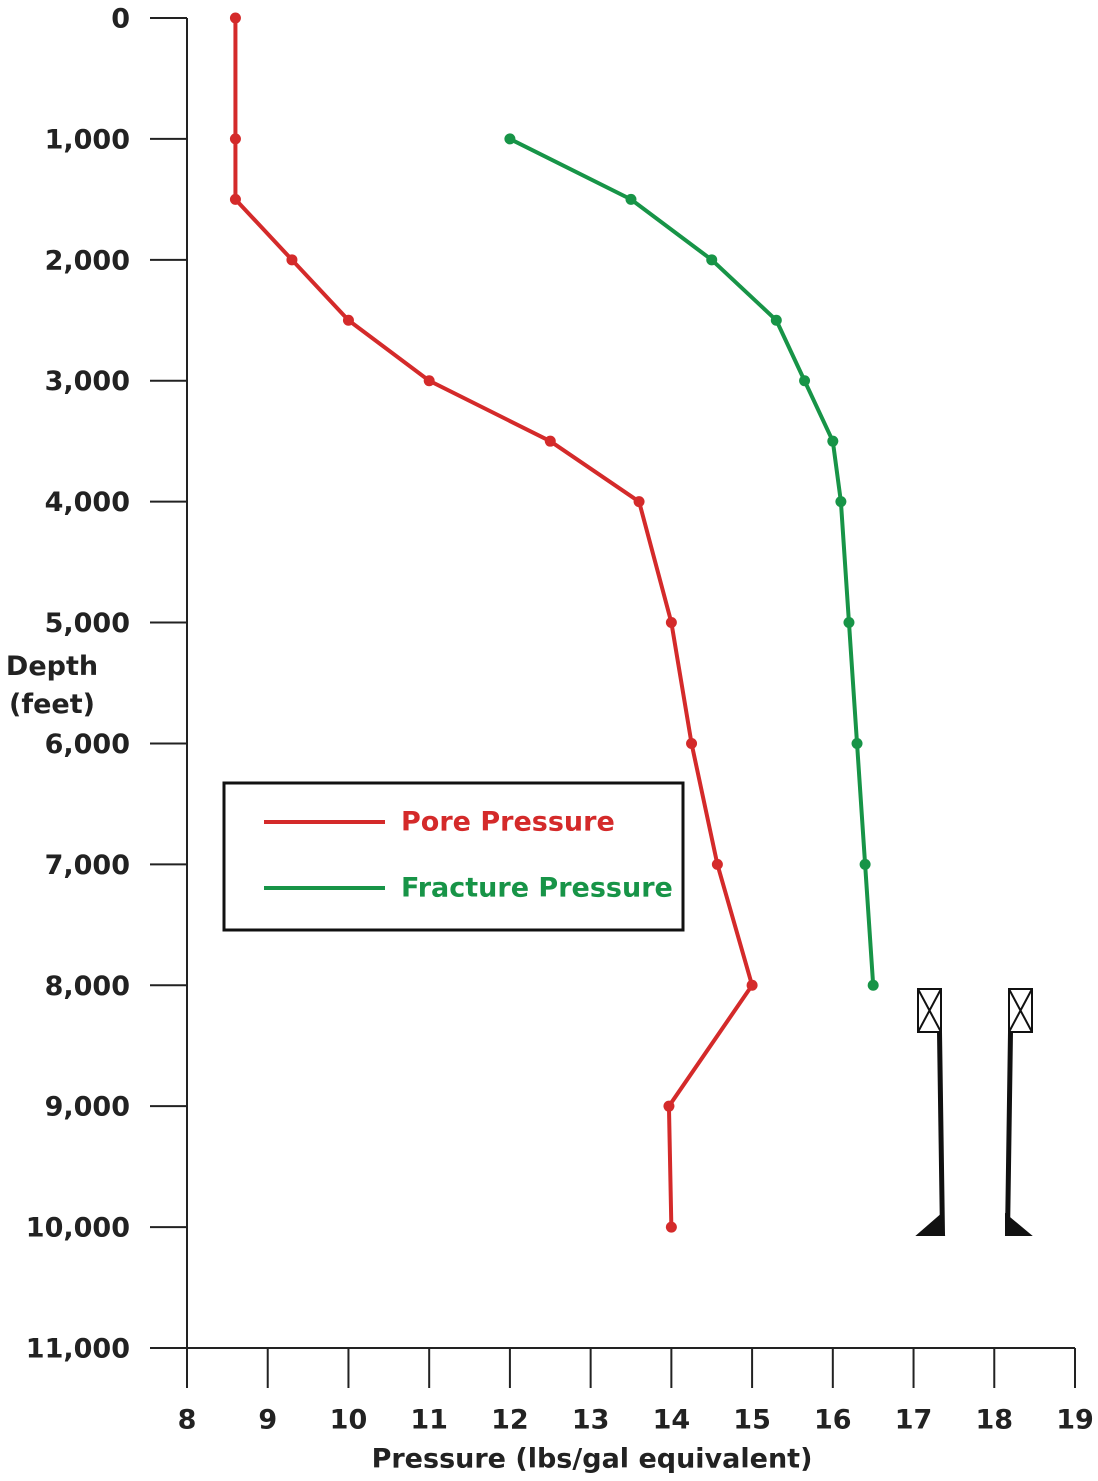  What do you see at coordinates (510, 1420) in the screenshot?
I see `x-tick-label: 12` at bounding box center [510, 1420].